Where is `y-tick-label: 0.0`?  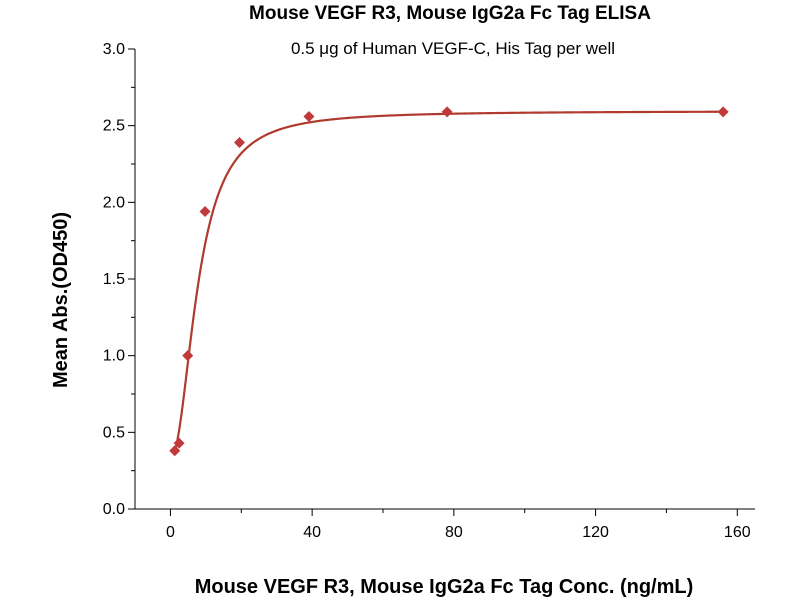
y-tick-label: 0.0 is located at coordinates (114, 509).